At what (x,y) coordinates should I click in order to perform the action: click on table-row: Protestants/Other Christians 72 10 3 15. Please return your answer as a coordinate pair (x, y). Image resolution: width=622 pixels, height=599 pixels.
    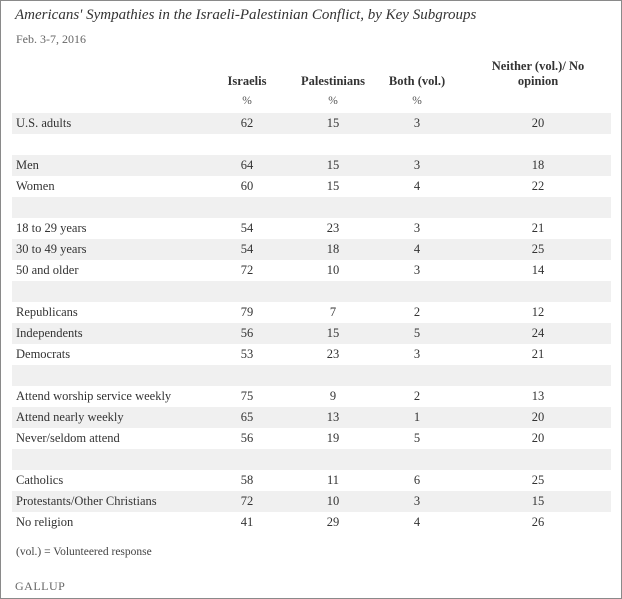
    Looking at the image, I should click on (311, 501).